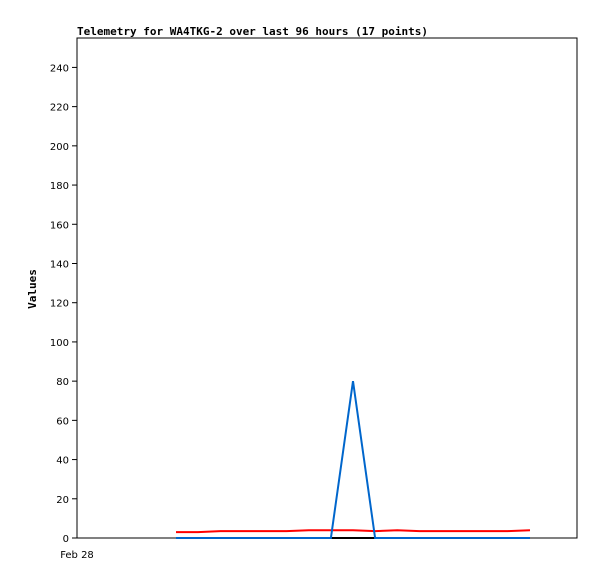  Describe the element at coordinates (59, 147) in the screenshot. I see `y-tick-label: 200` at that location.